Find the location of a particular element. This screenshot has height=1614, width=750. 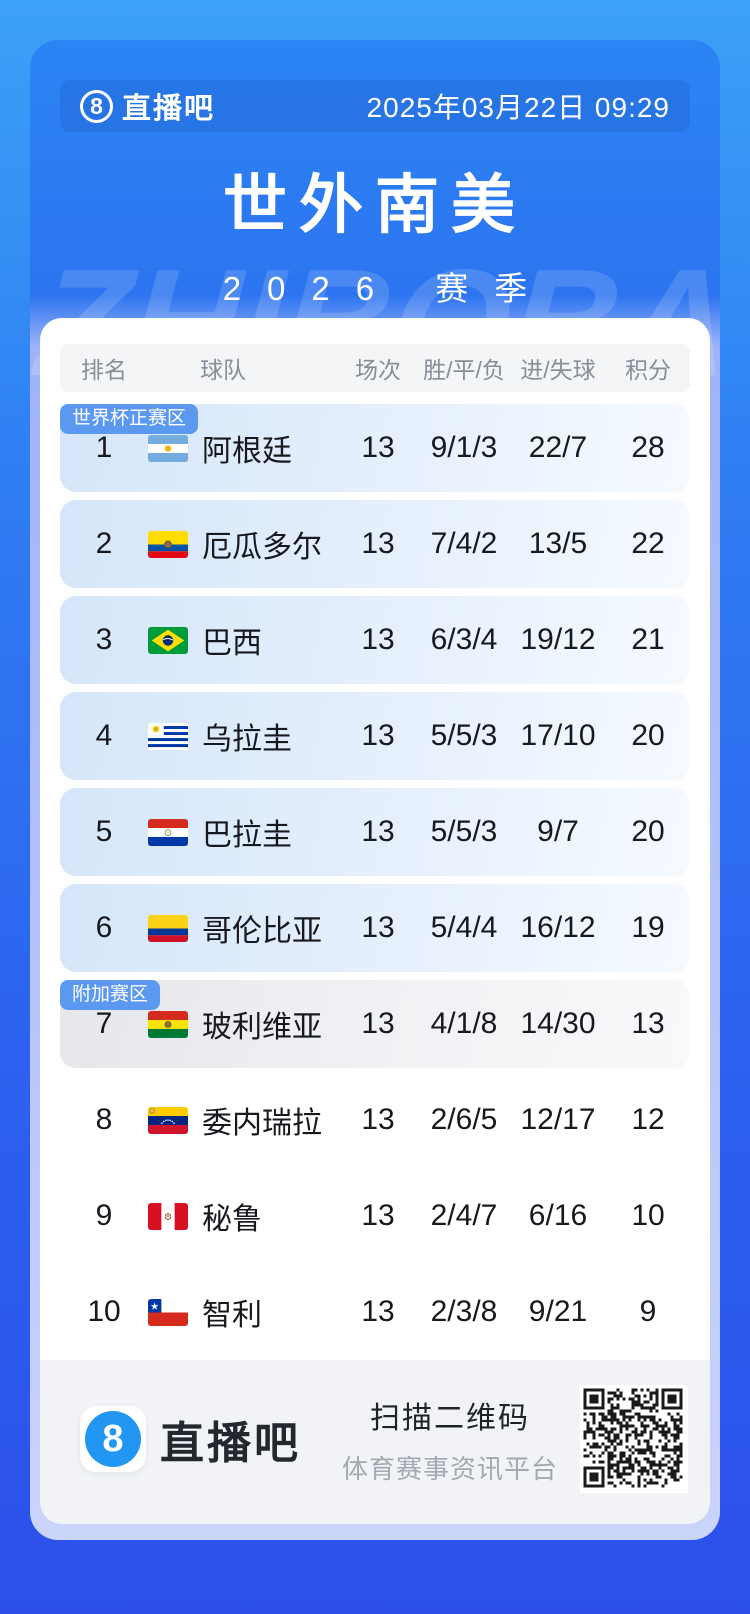

goals-cell: 13/5 is located at coordinates (558, 543).